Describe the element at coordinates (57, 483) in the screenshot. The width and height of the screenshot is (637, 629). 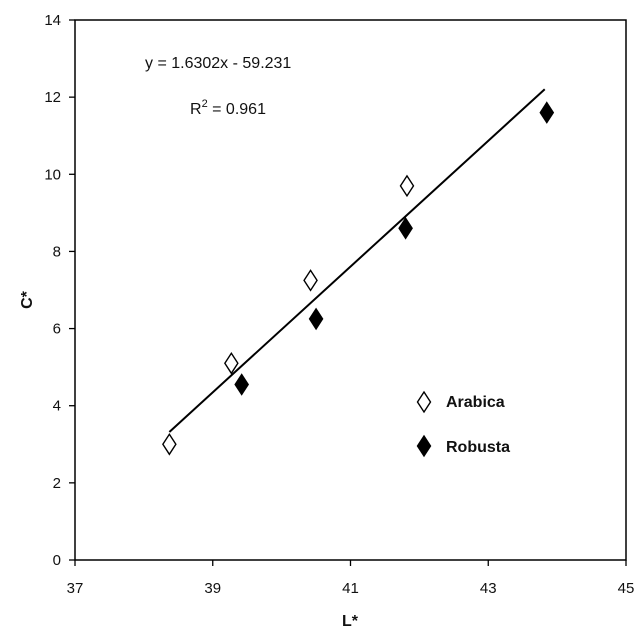
I see `y-tick-label: 2` at that location.